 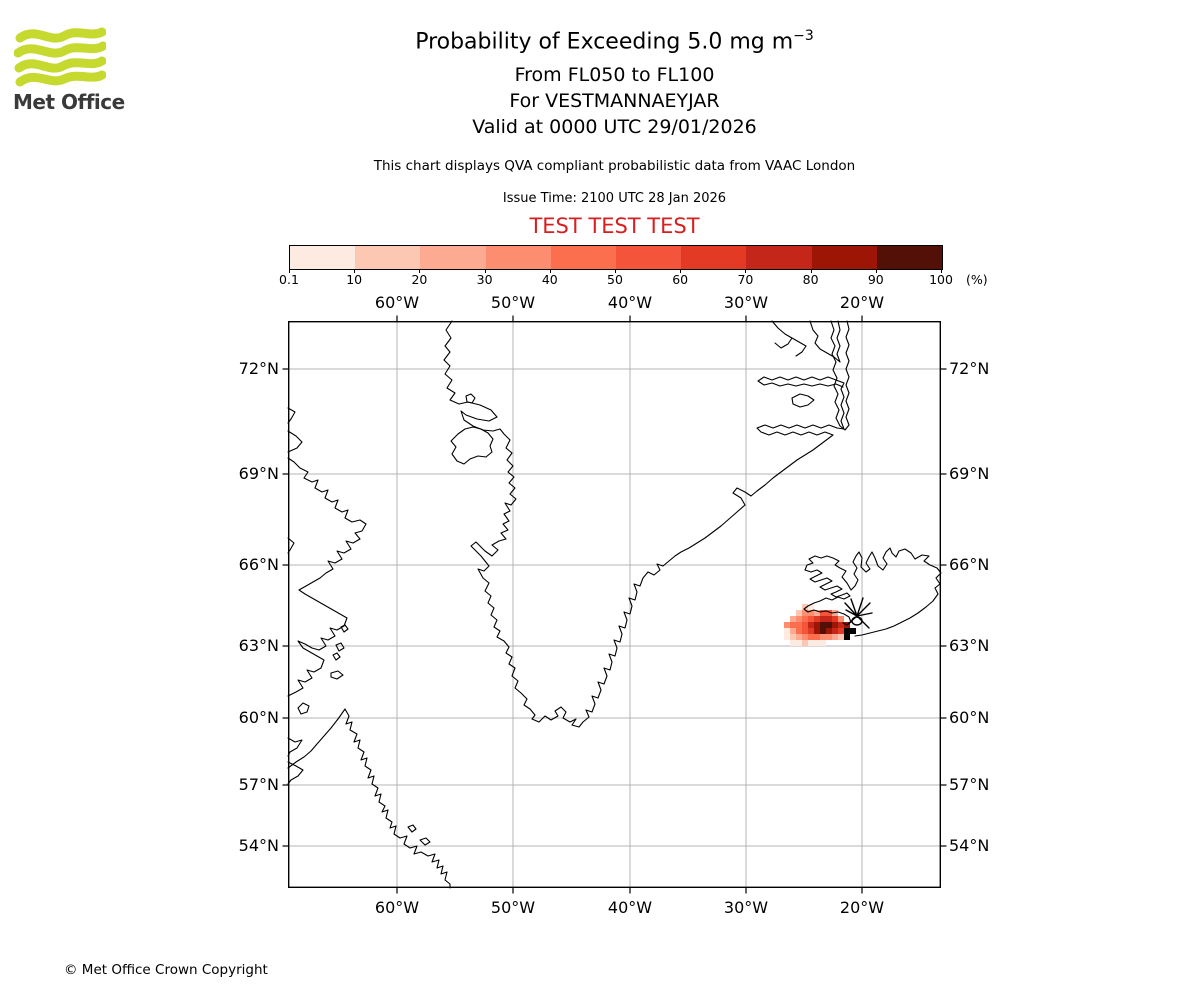 I want to click on axis-tick-label: 40°W, so click(x=630, y=302).